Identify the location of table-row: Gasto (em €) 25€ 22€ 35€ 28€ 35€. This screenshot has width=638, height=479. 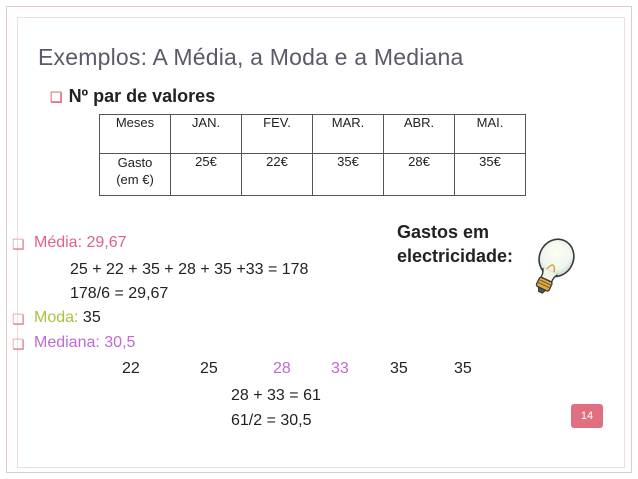
(312, 174).